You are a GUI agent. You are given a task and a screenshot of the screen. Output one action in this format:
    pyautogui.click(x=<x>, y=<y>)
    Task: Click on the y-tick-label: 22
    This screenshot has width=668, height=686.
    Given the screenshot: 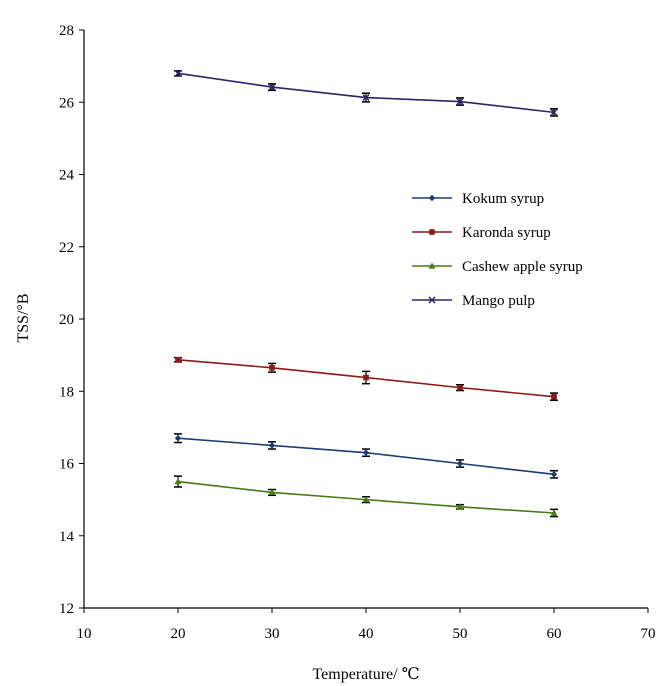 What is the action you would take?
    pyautogui.click(x=66, y=248)
    